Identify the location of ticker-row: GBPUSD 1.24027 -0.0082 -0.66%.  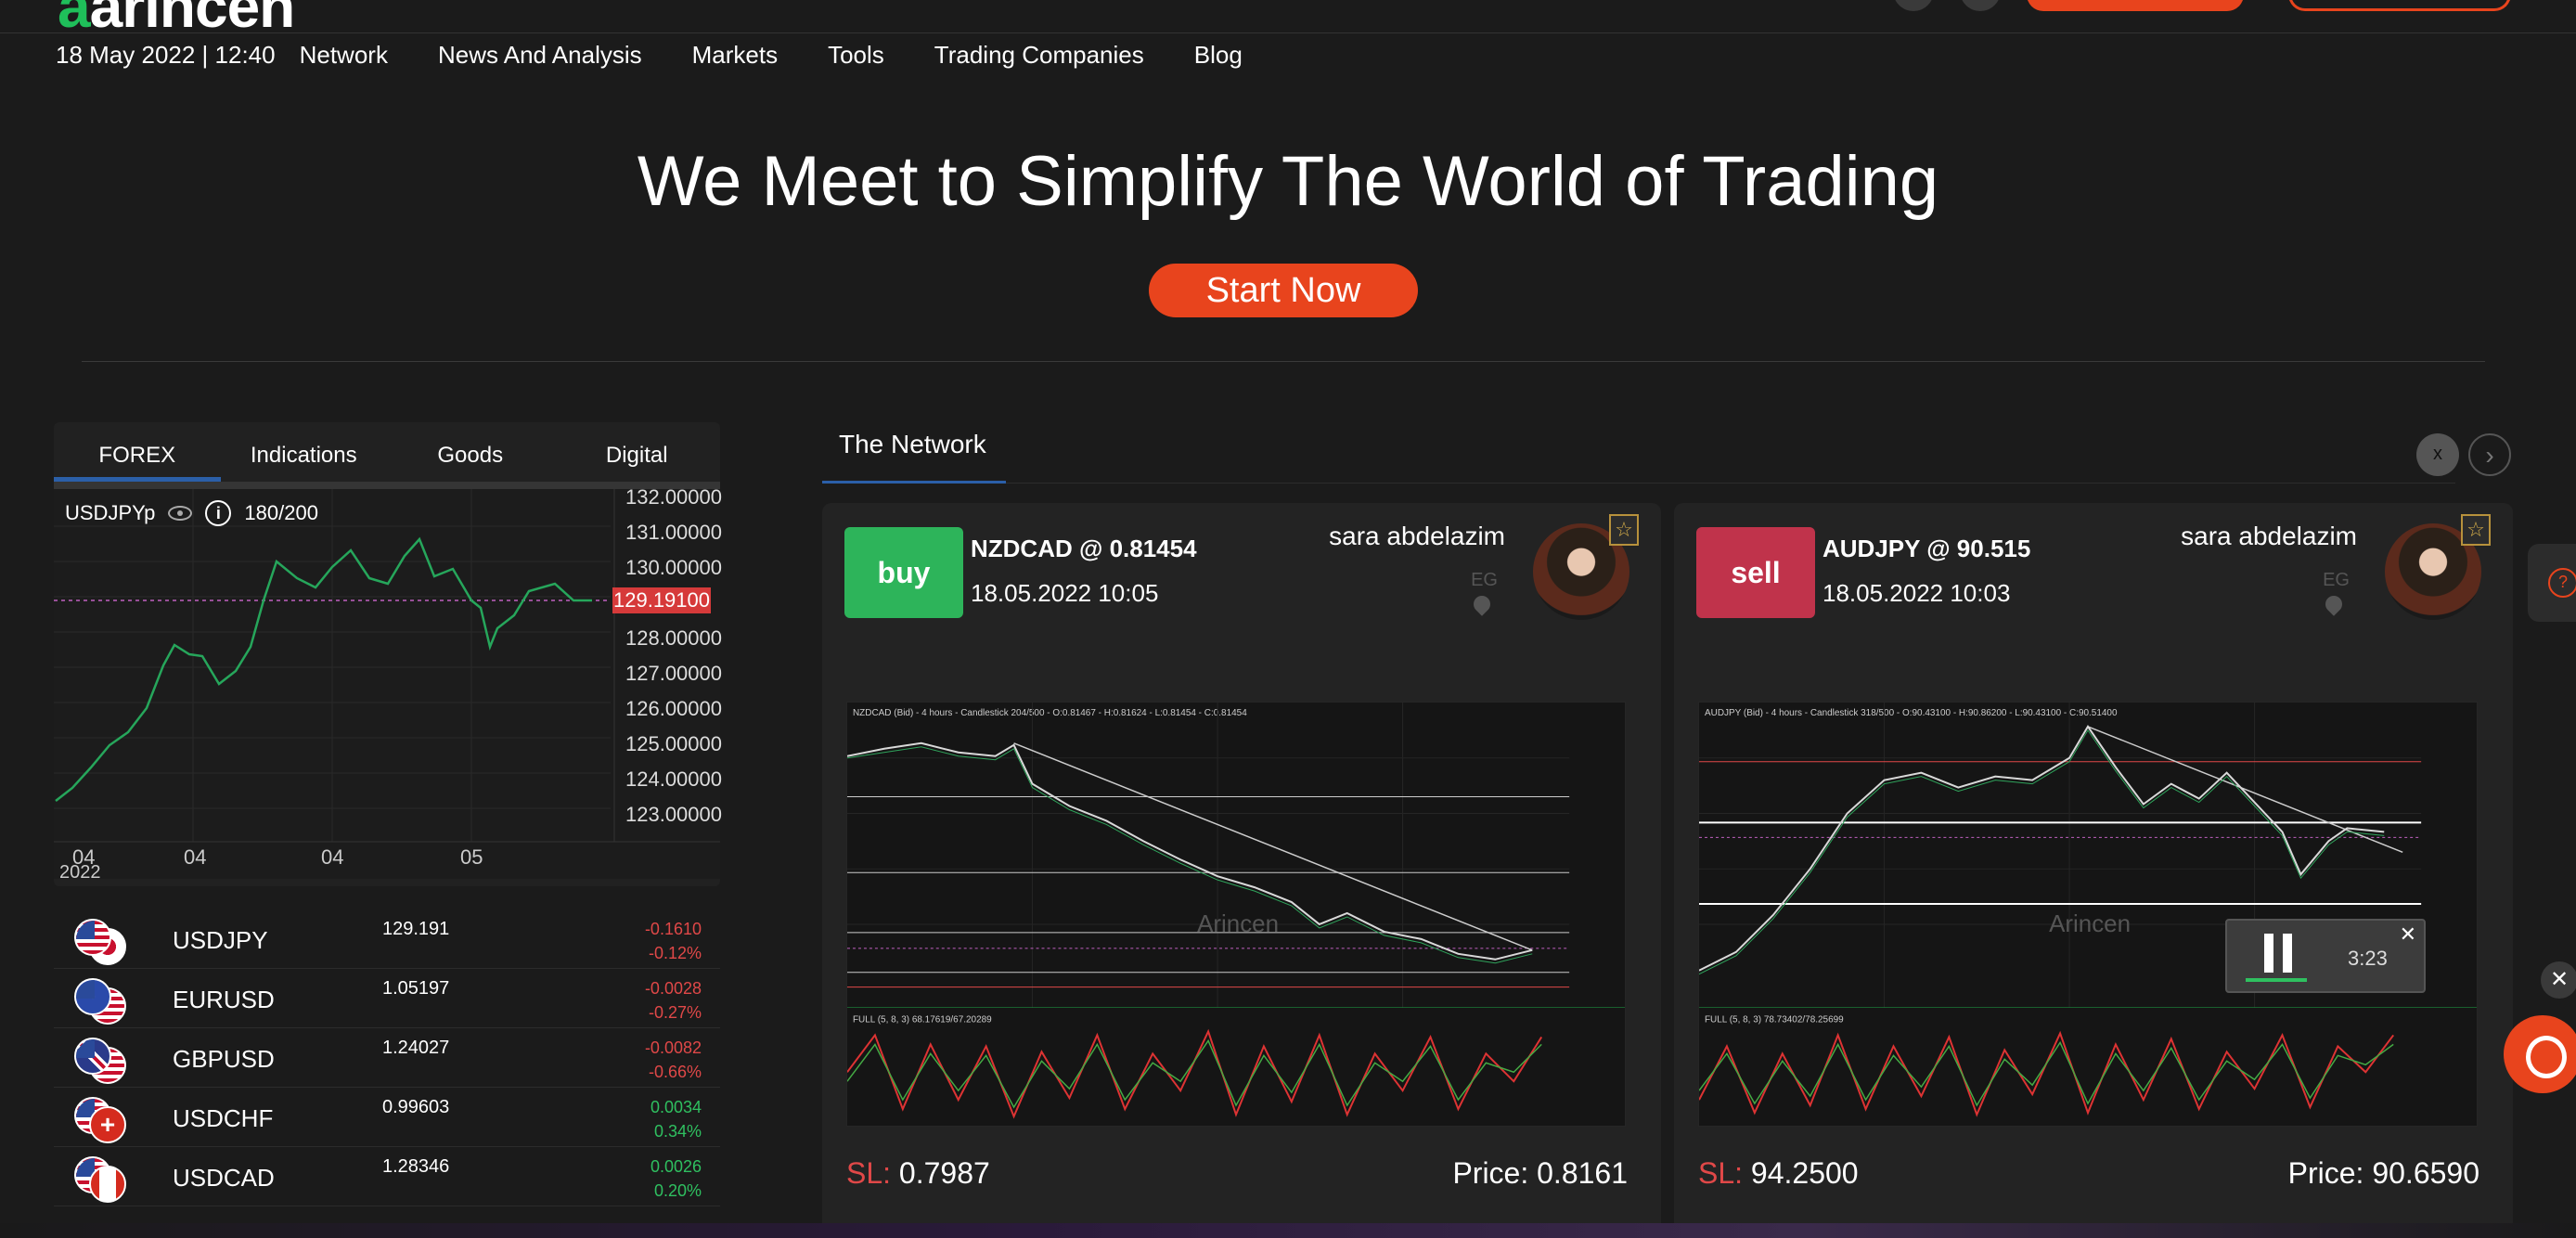
(387, 1058).